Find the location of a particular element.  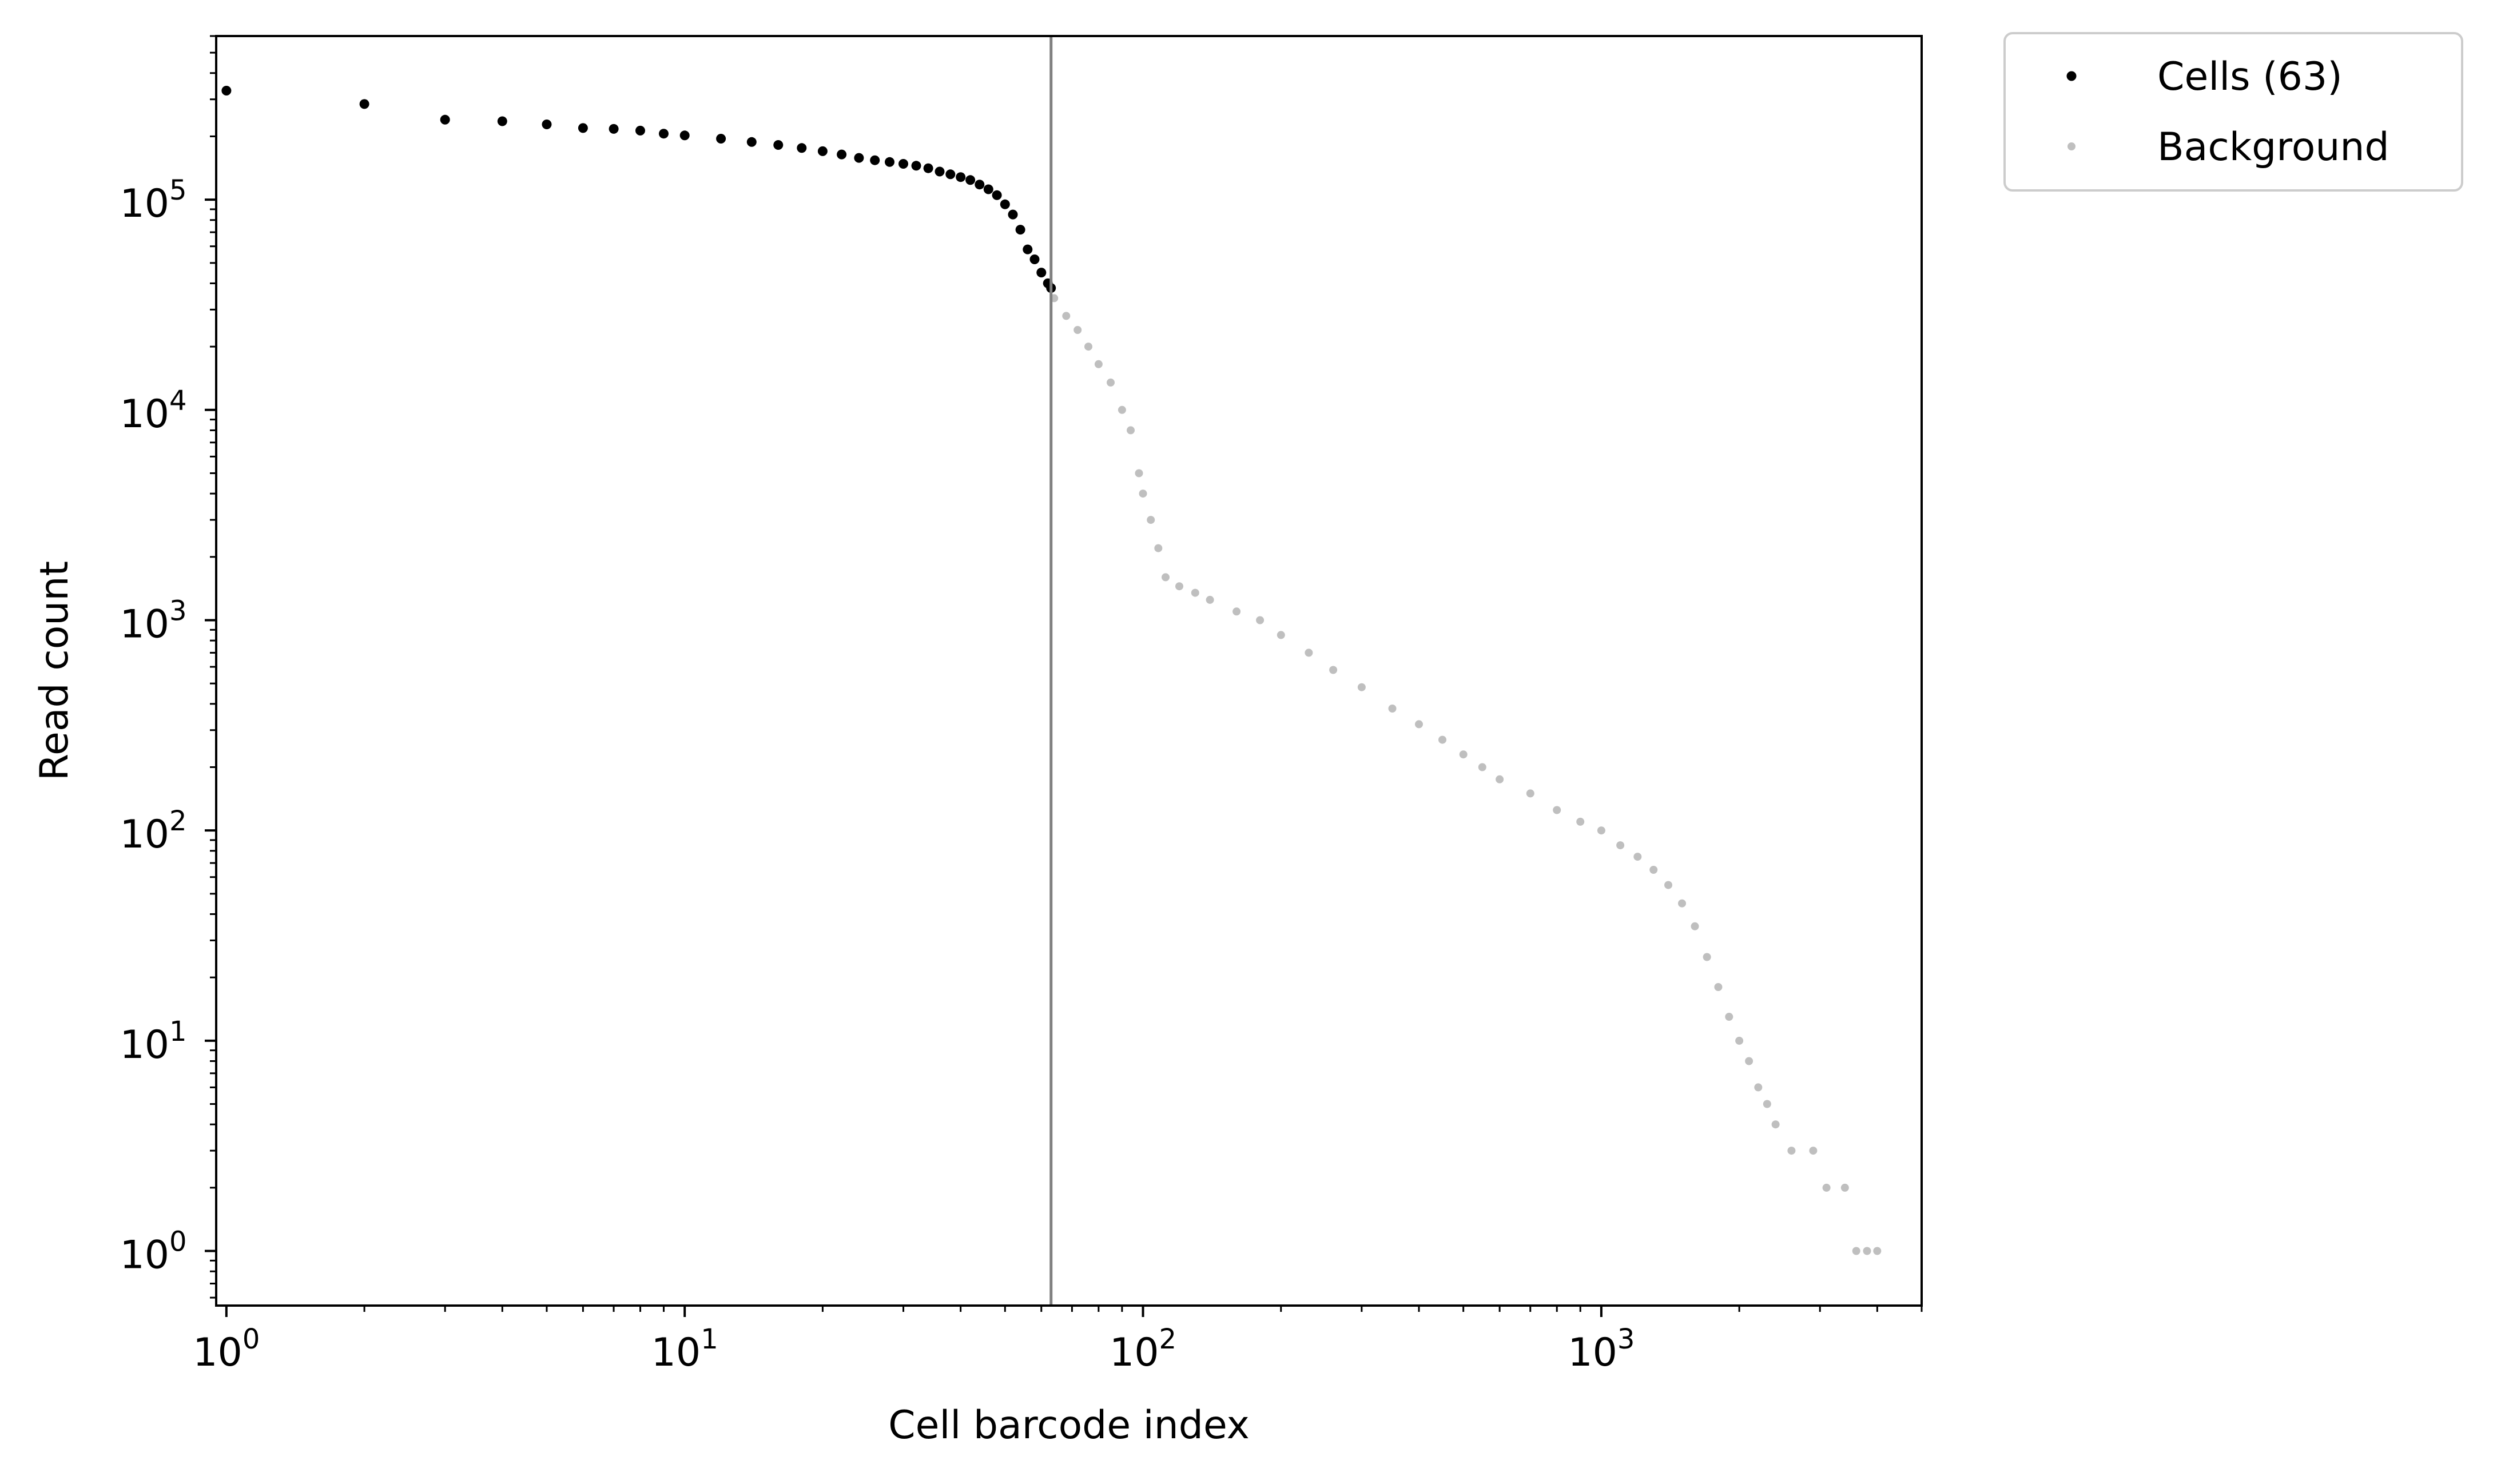

y-axis-ticks: 10⁰ 10¹ 10² 10³ 10⁴ 10⁵ is located at coordinates (168, 667).